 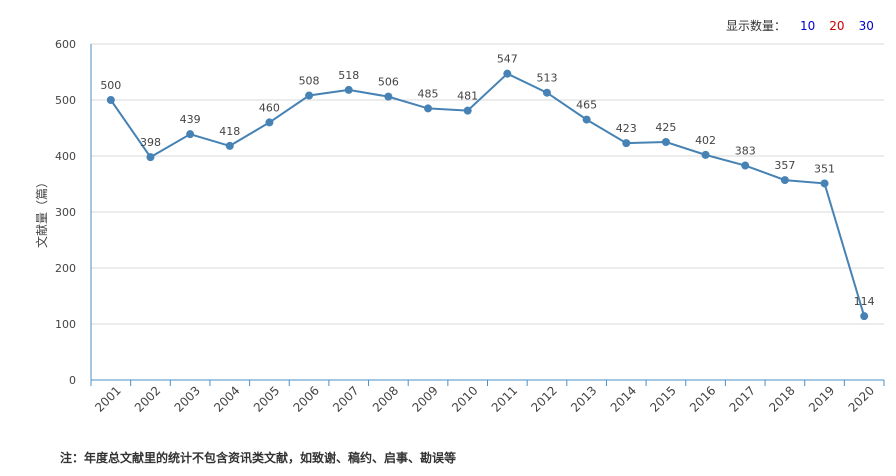 I want to click on y-tick-labels: 0 100 200 300 400 500 600, so click(x=65, y=212).